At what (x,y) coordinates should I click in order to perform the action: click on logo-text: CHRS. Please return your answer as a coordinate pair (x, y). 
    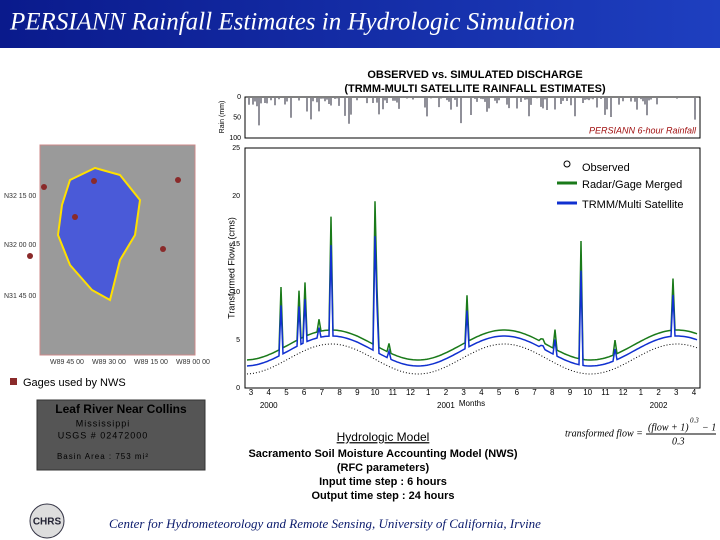
    Looking at the image, I should click on (47, 522).